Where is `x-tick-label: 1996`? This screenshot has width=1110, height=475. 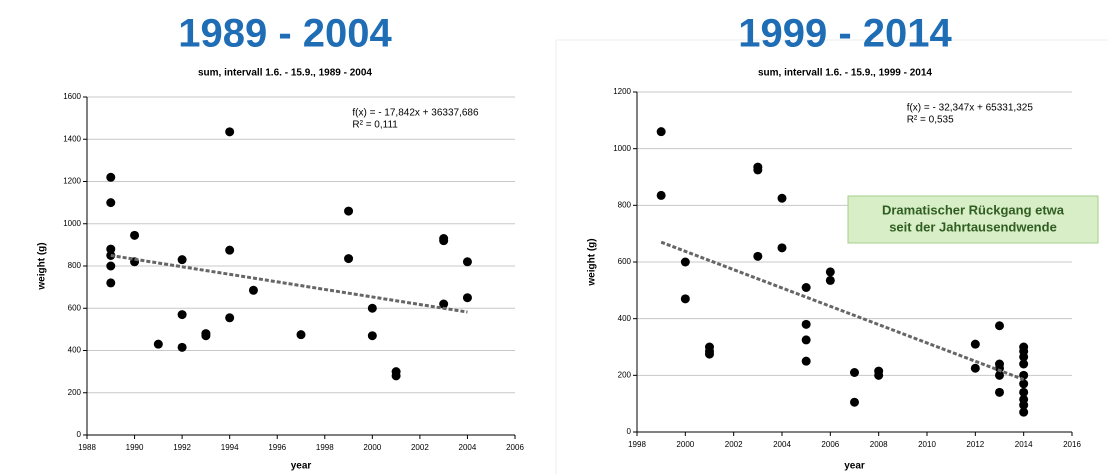 x-tick-label: 1996 is located at coordinates (277, 447).